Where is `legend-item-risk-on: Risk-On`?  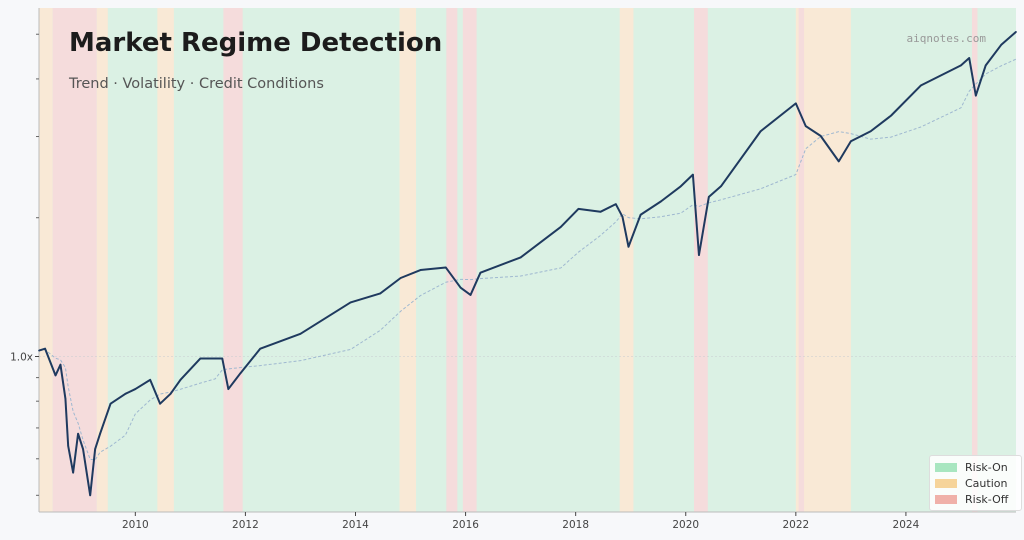 legend-item-risk-on: Risk-On is located at coordinates (975, 467).